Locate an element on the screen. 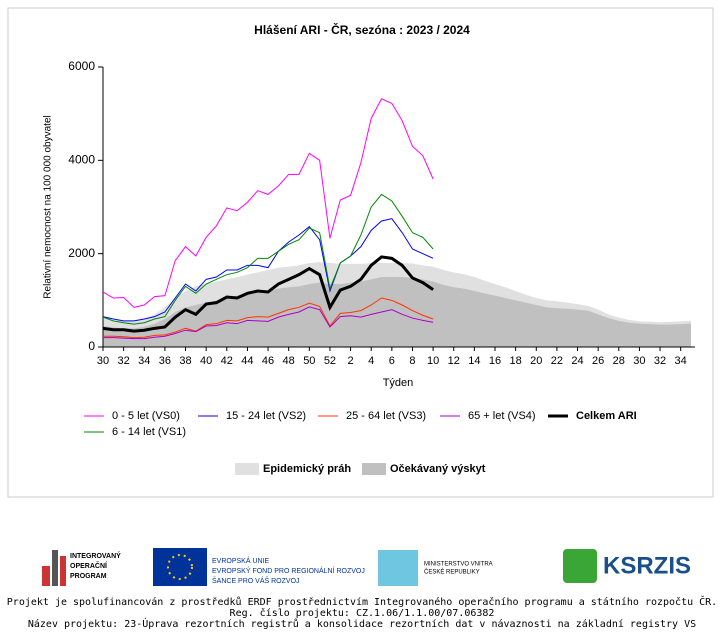  legend-label: 6 - 14 let (VS1) is located at coordinates (149, 432).